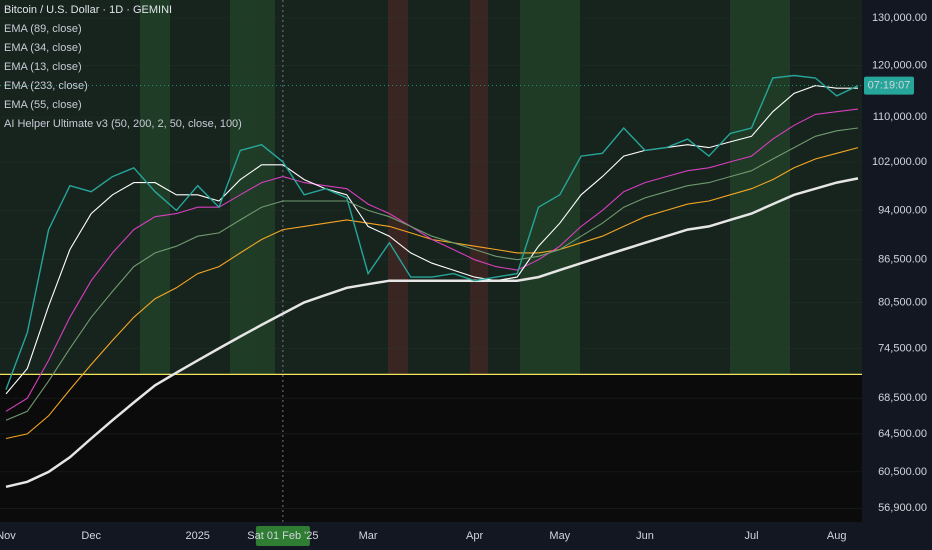 This screenshot has width=932, height=550. Describe the element at coordinates (902, 210) in the screenshot. I see `y-tick-label: 94,000.00` at that location.